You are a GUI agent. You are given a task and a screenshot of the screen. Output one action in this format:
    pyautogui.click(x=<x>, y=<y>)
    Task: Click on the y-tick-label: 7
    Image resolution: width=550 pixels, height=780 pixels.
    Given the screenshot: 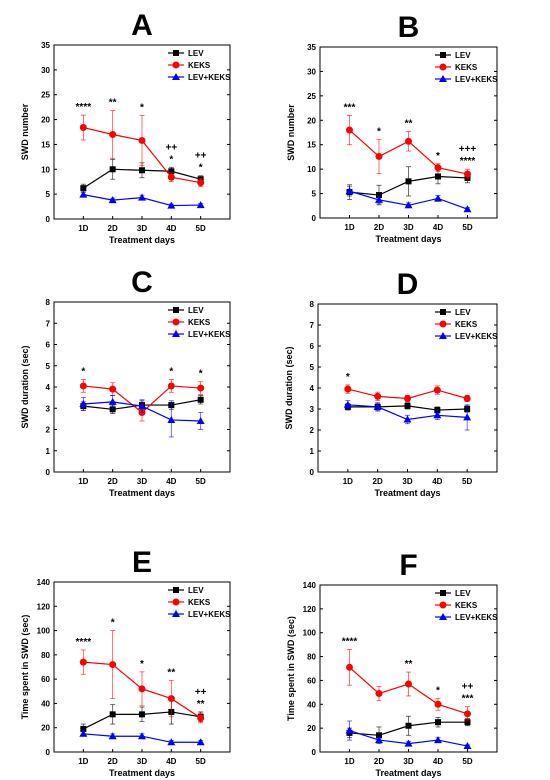 What is the action you would take?
    pyautogui.click(x=312, y=325)
    